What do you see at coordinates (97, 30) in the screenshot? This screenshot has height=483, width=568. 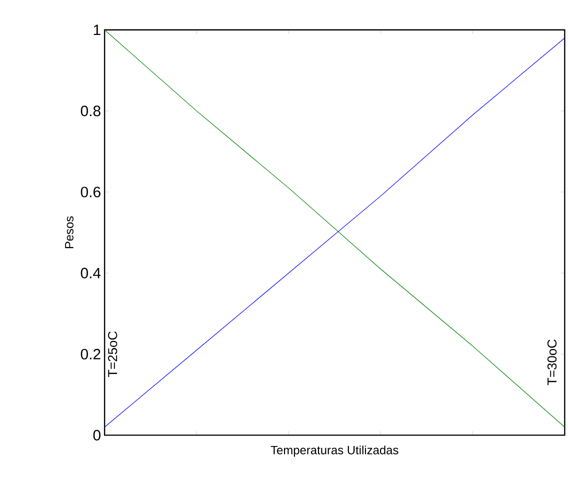 I see `y-tick-label: 1` at bounding box center [97, 30].